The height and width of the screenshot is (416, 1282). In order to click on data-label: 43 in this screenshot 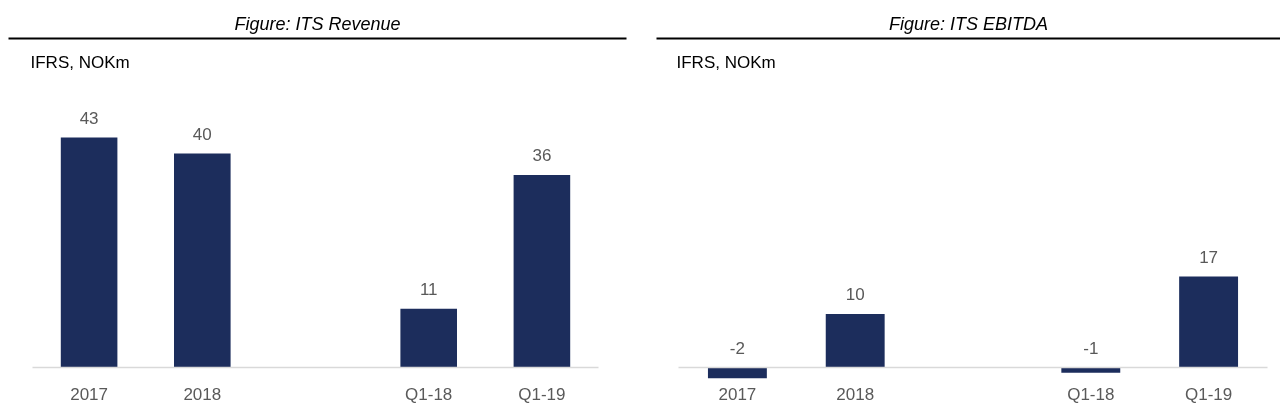, I will do `click(89, 118)`.